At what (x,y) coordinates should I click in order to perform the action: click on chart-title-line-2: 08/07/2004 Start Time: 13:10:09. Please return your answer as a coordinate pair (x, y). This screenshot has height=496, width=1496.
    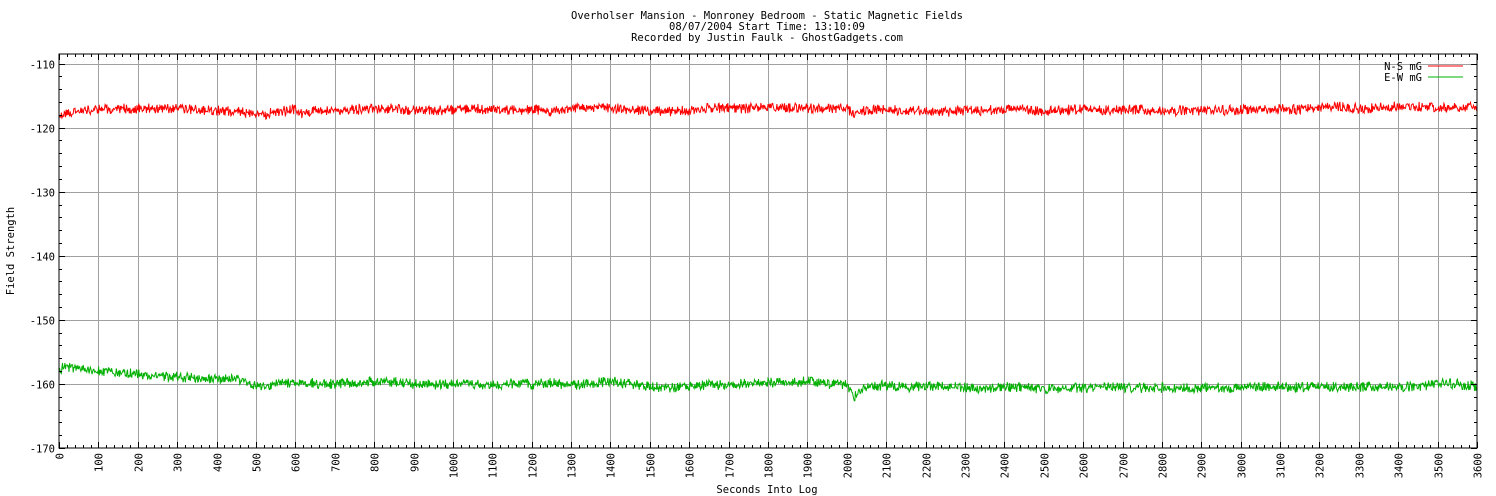
    Looking at the image, I should click on (767, 27).